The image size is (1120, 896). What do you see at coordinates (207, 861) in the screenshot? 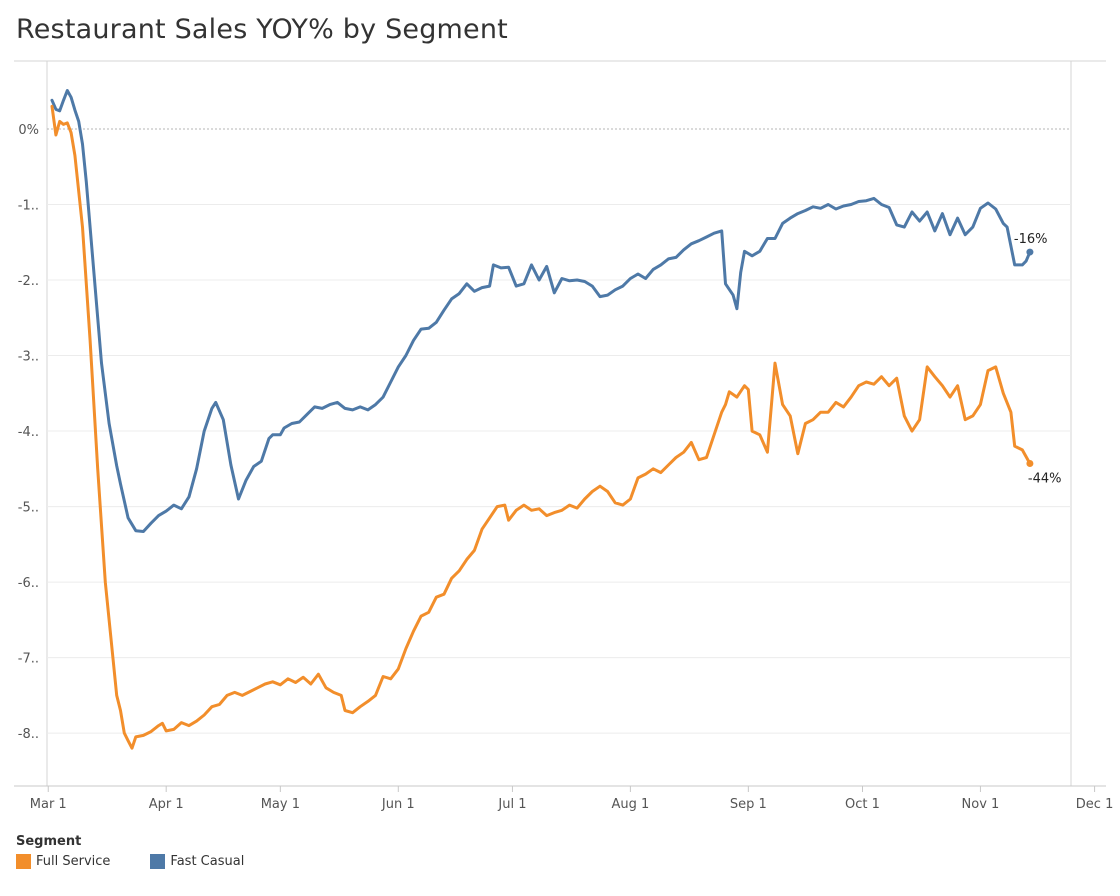
I see `legend-label-fast-casual: Fast Casual` at bounding box center [207, 861].